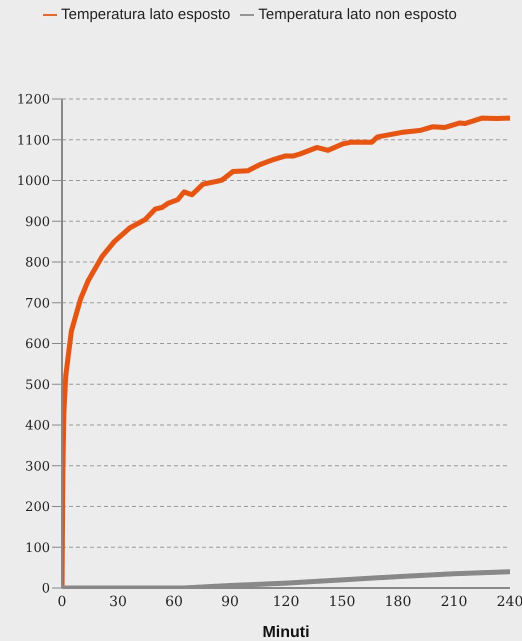 Image resolution: width=522 pixels, height=641 pixels. I want to click on x-tick-label: 150, so click(342, 602).